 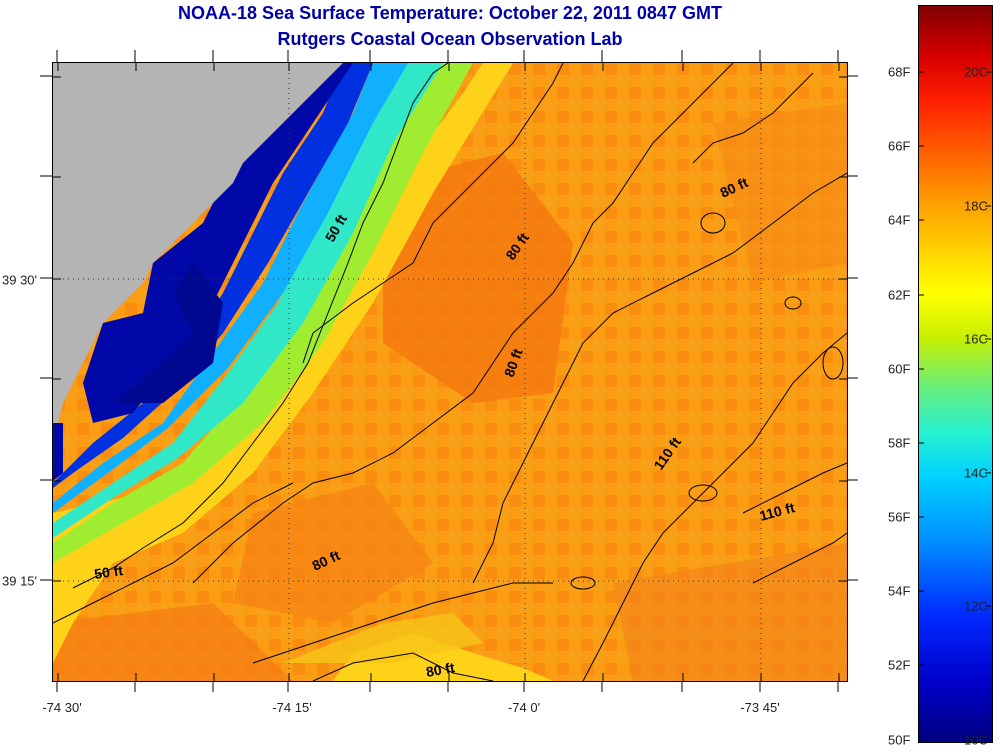 I want to click on colorbar-label-f: 62F, so click(x=899, y=295).